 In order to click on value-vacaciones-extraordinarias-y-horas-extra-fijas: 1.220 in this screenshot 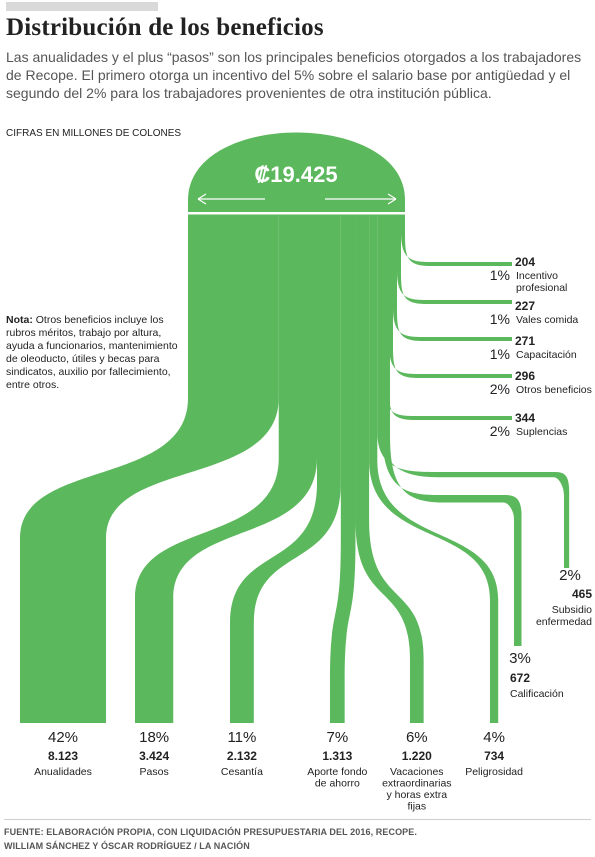, I will do `click(417, 756)`.